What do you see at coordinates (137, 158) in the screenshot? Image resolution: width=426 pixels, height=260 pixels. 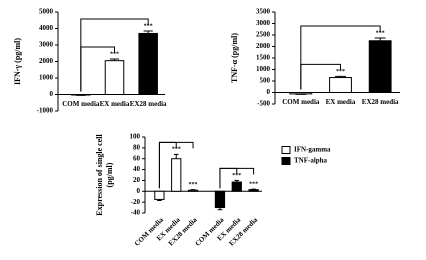 I see `y-tick-label: 60` at bounding box center [137, 158].